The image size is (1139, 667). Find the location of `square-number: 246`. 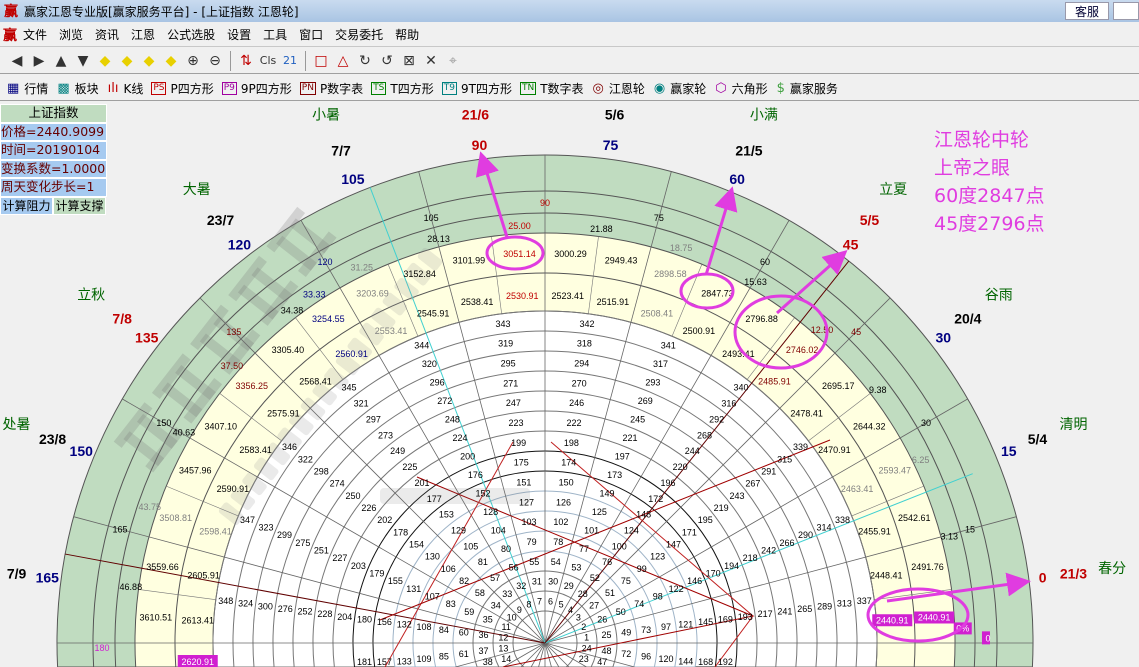

square-number: 246 is located at coordinates (576, 403).